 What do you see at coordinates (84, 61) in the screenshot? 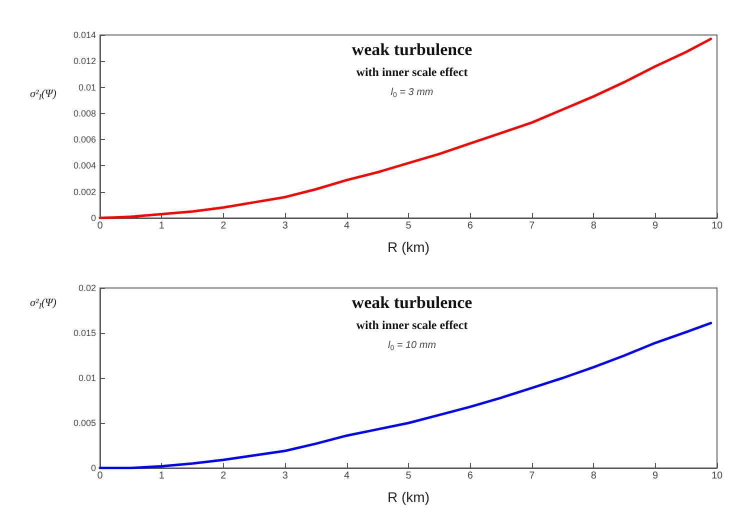
I see `y-tick-label: 0.012` at bounding box center [84, 61].